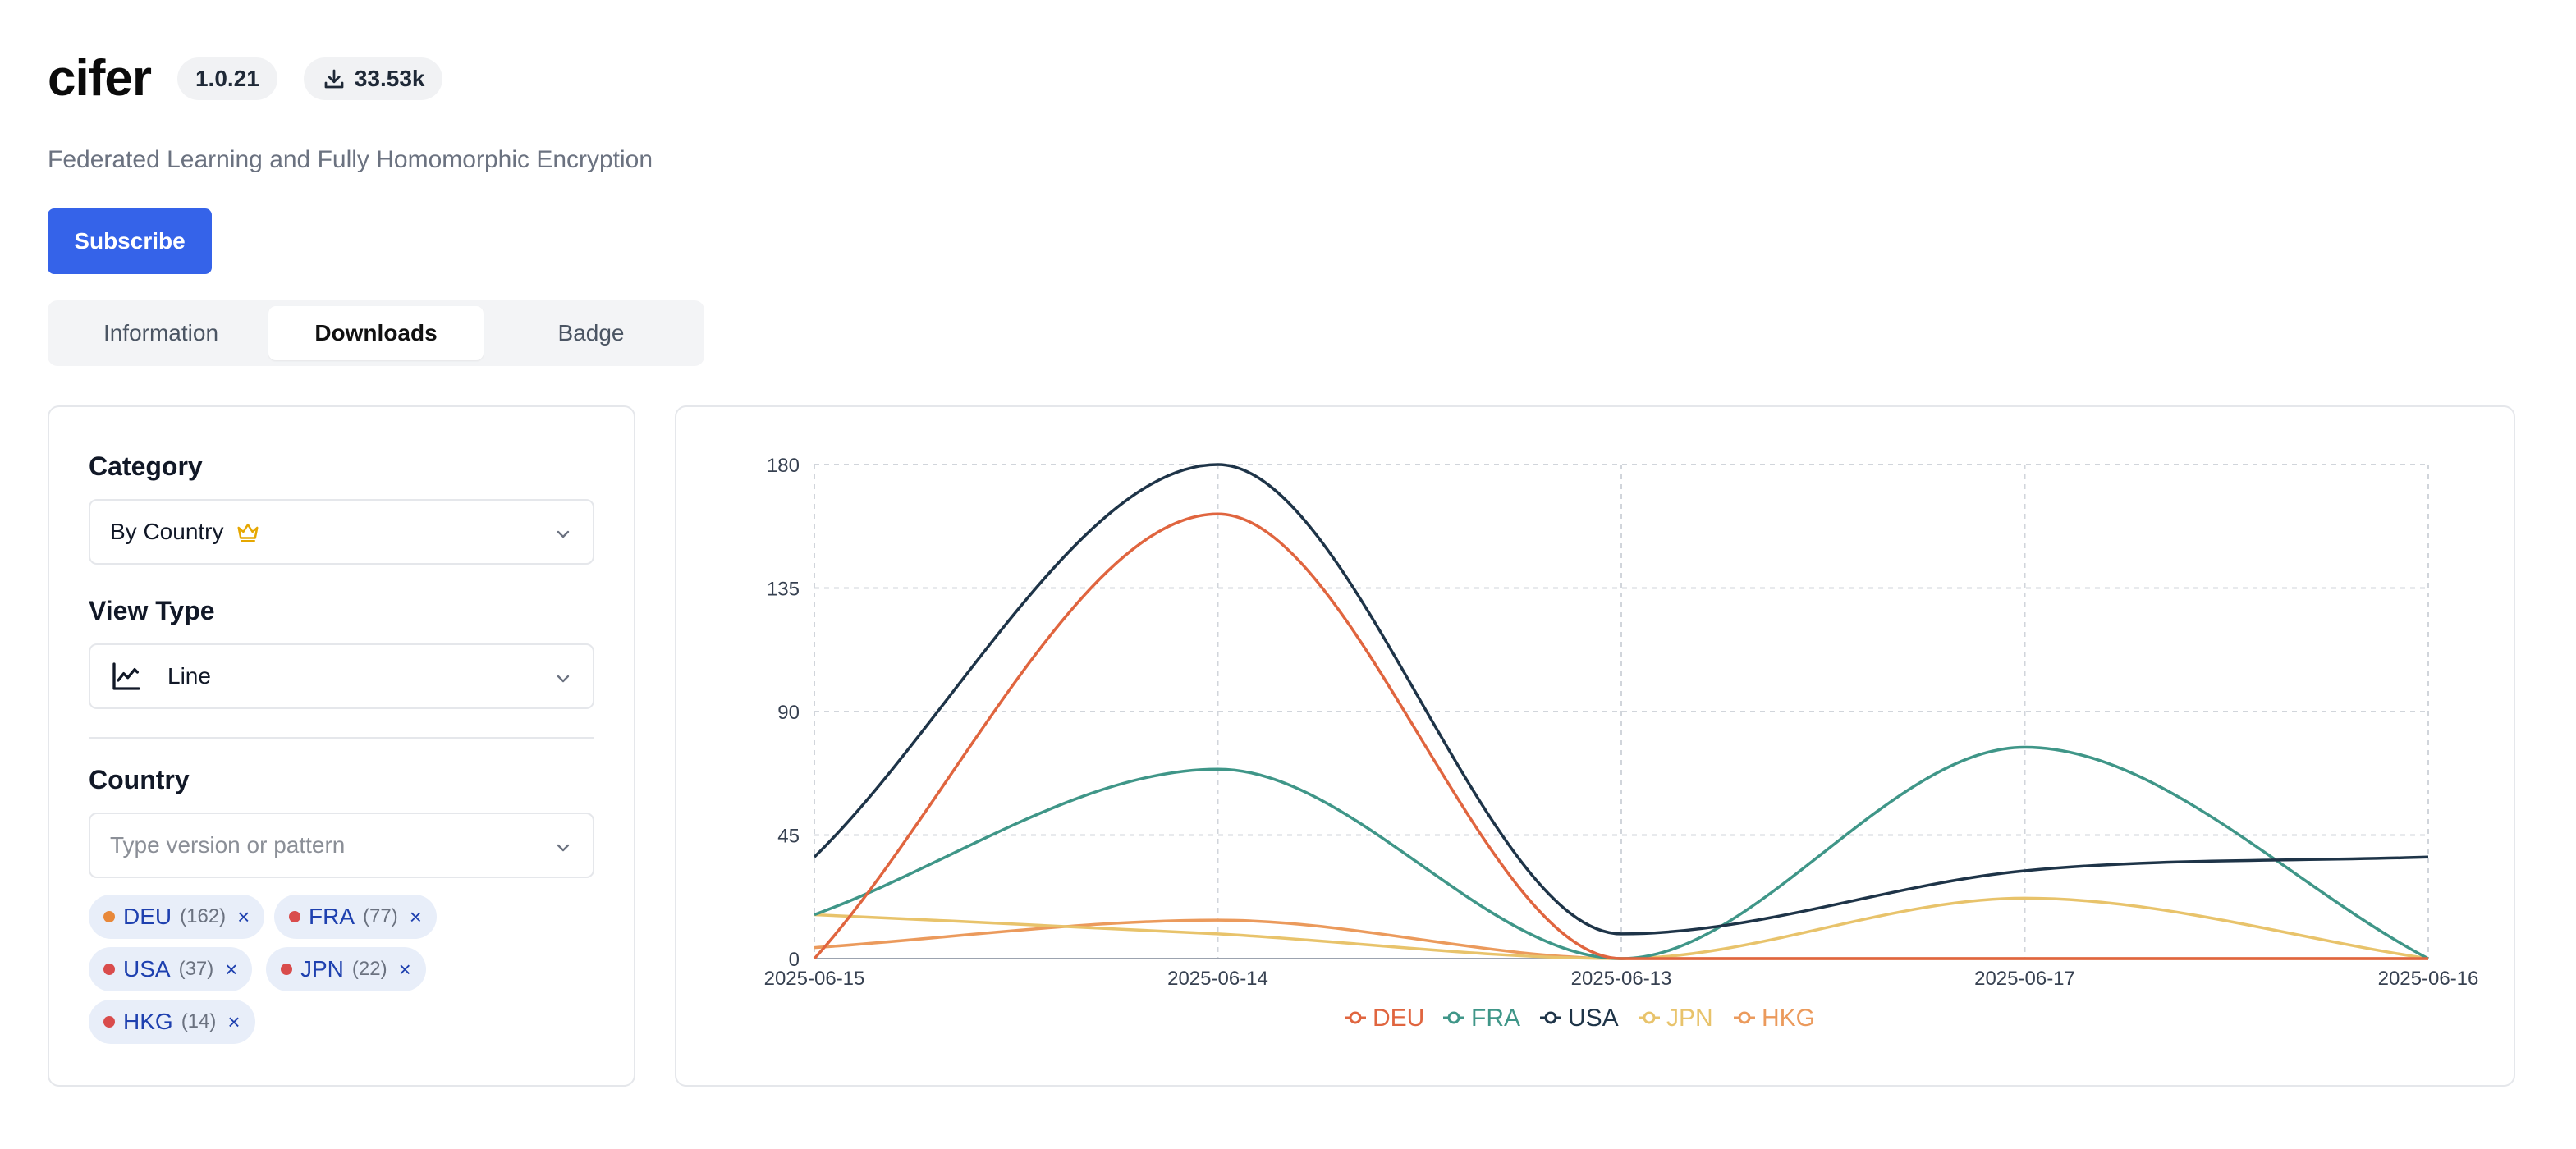 The height and width of the screenshot is (1149, 2576). What do you see at coordinates (341, 676) in the screenshot?
I see `view-type-select: Line` at bounding box center [341, 676].